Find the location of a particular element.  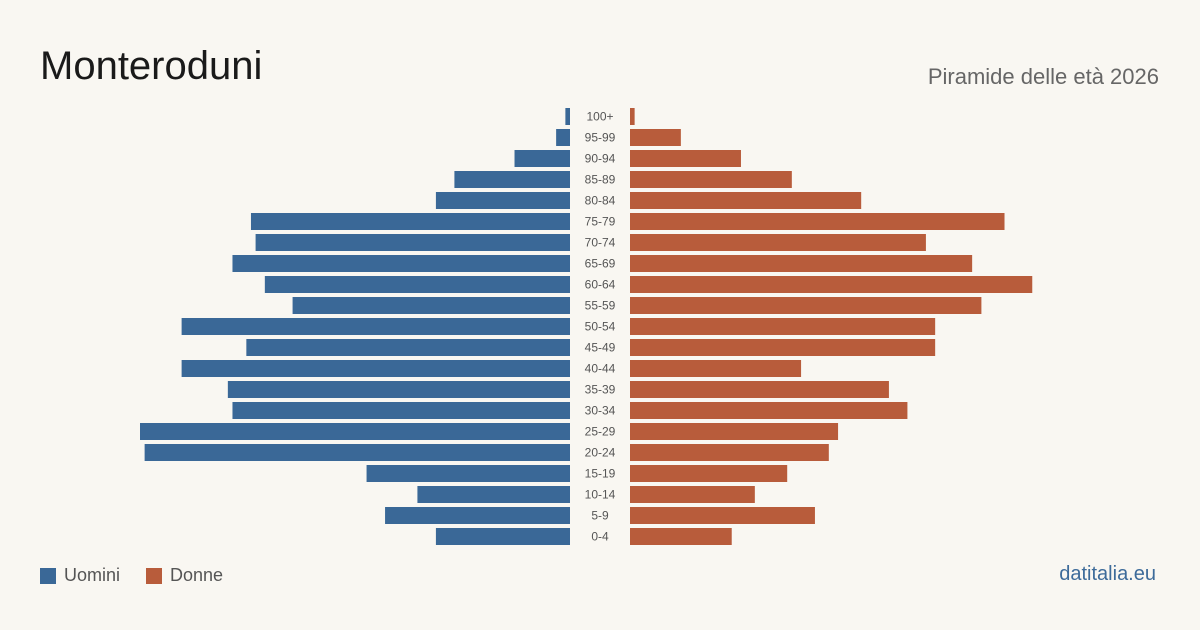

age-label-25-29: 25-29 is located at coordinates (600, 432).